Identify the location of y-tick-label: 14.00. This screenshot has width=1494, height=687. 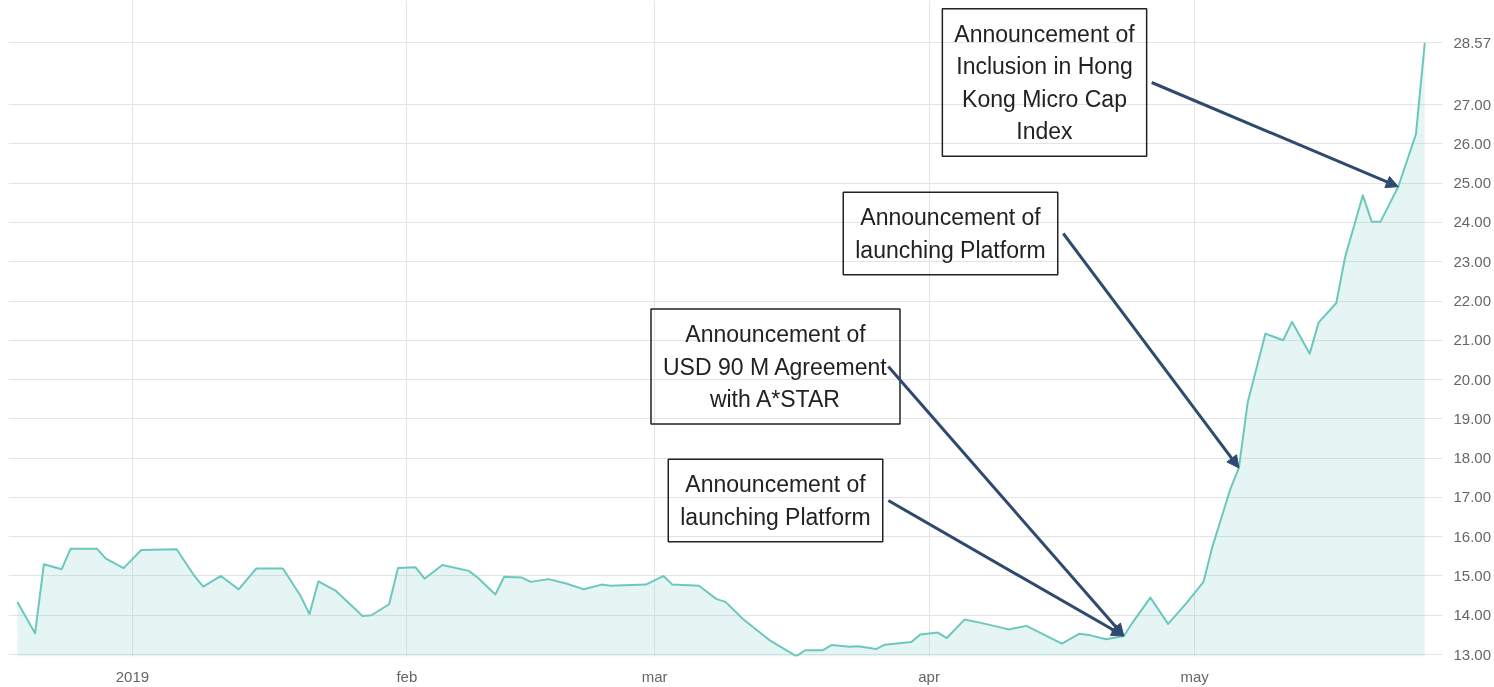
(1472, 615).